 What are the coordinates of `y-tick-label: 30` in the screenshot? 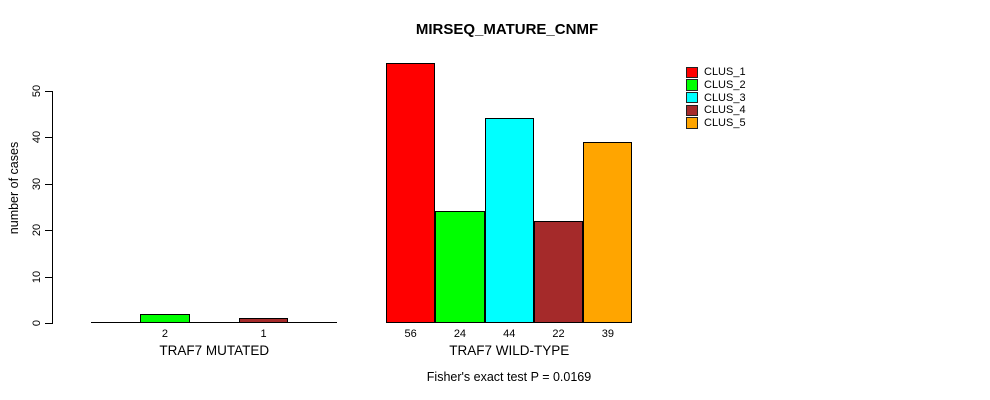 It's located at (37, 183).